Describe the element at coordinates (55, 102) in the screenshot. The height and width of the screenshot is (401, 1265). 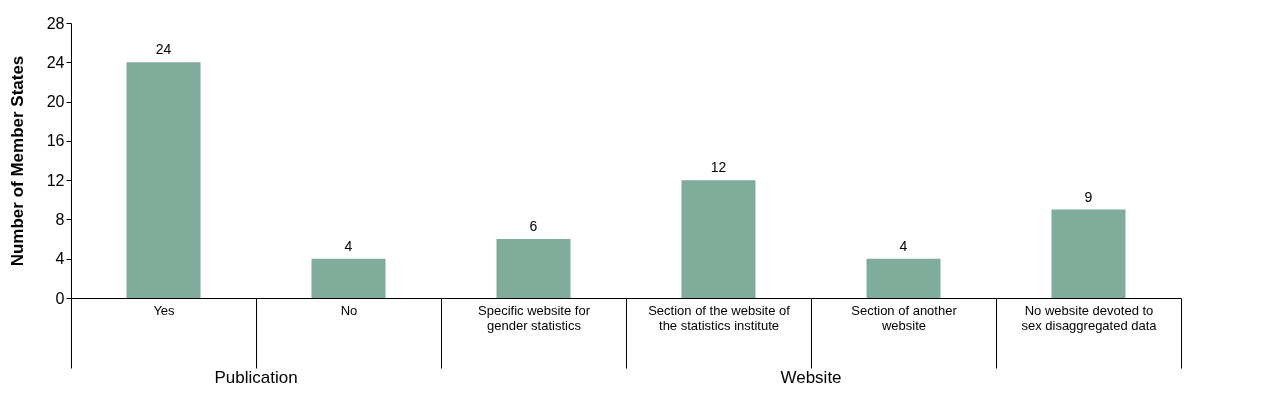
I see `y-tick-label: 20` at that location.